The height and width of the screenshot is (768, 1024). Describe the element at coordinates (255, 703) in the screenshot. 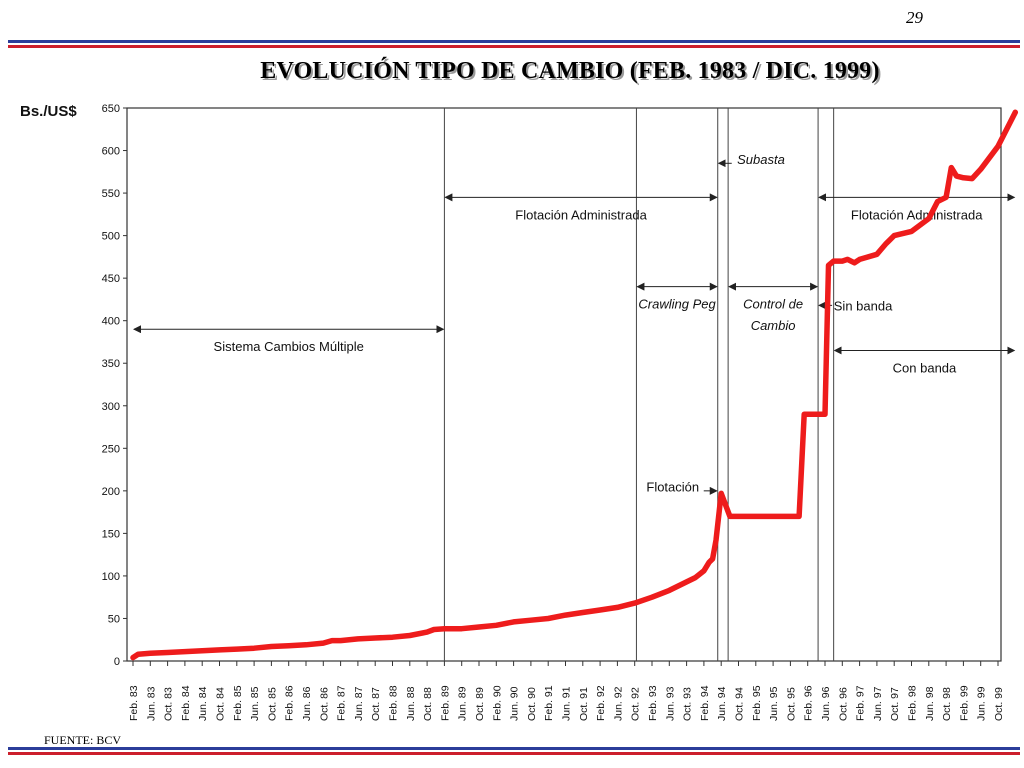

I see `x-tick-label: Jun. 85` at that location.